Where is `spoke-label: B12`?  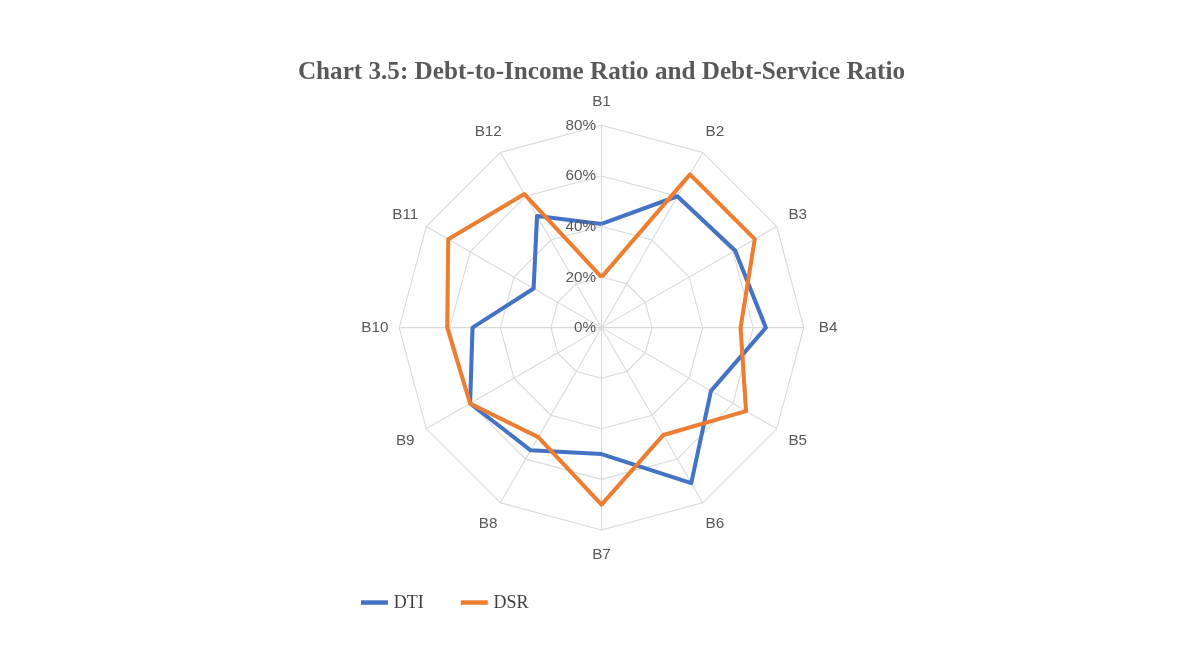 spoke-label: B12 is located at coordinates (488, 130).